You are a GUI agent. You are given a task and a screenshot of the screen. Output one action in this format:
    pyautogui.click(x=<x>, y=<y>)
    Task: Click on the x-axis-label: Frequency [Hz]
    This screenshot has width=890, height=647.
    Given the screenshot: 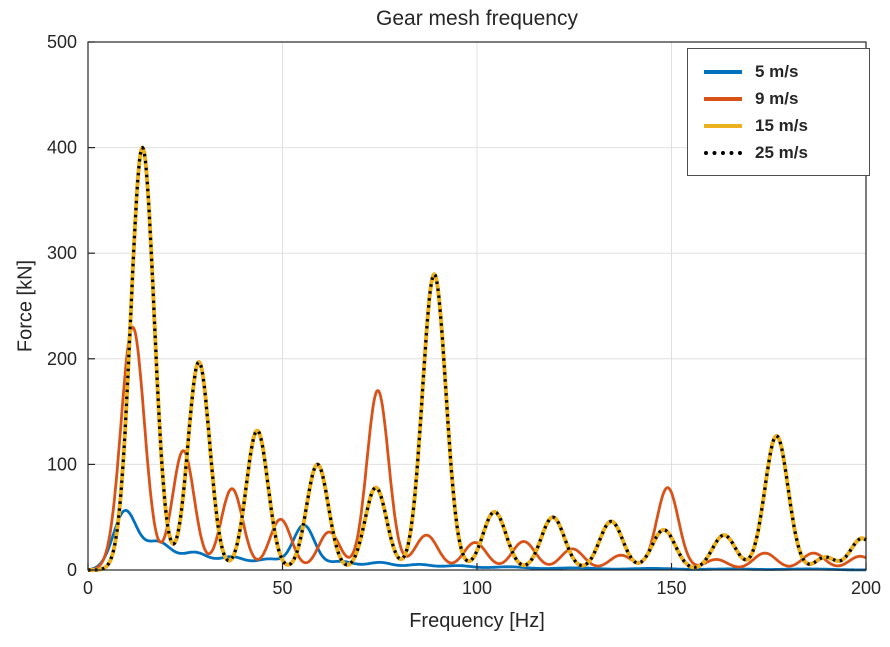 What is the action you would take?
    pyautogui.click(x=477, y=621)
    